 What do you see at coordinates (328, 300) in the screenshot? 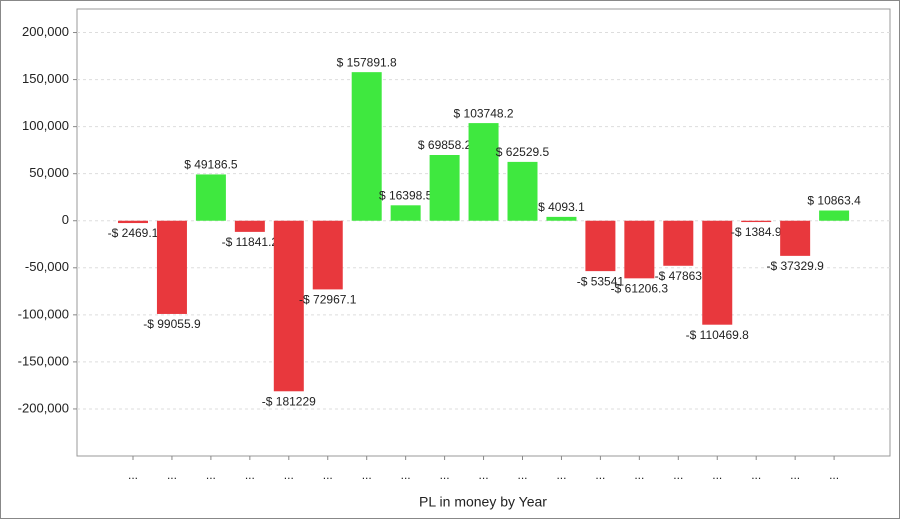
I see `data-label: -$ 72967.1` at bounding box center [328, 300].